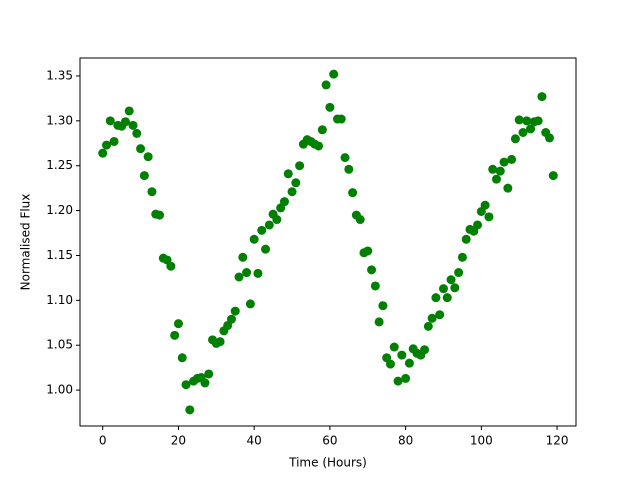  Describe the element at coordinates (59, 210) in the screenshot. I see `y-tick-label: 1.20` at that location.